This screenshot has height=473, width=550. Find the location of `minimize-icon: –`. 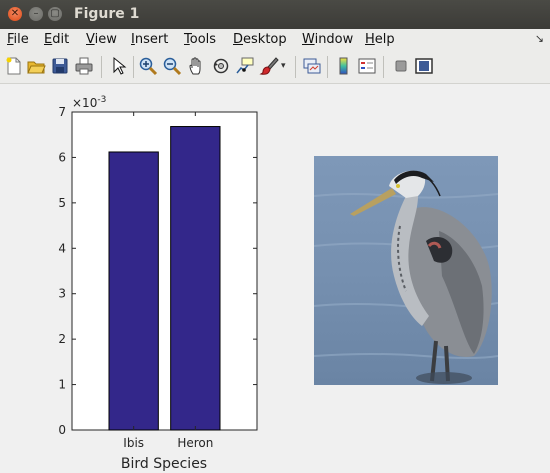

minimize-icon: – is located at coordinates (36, 13).